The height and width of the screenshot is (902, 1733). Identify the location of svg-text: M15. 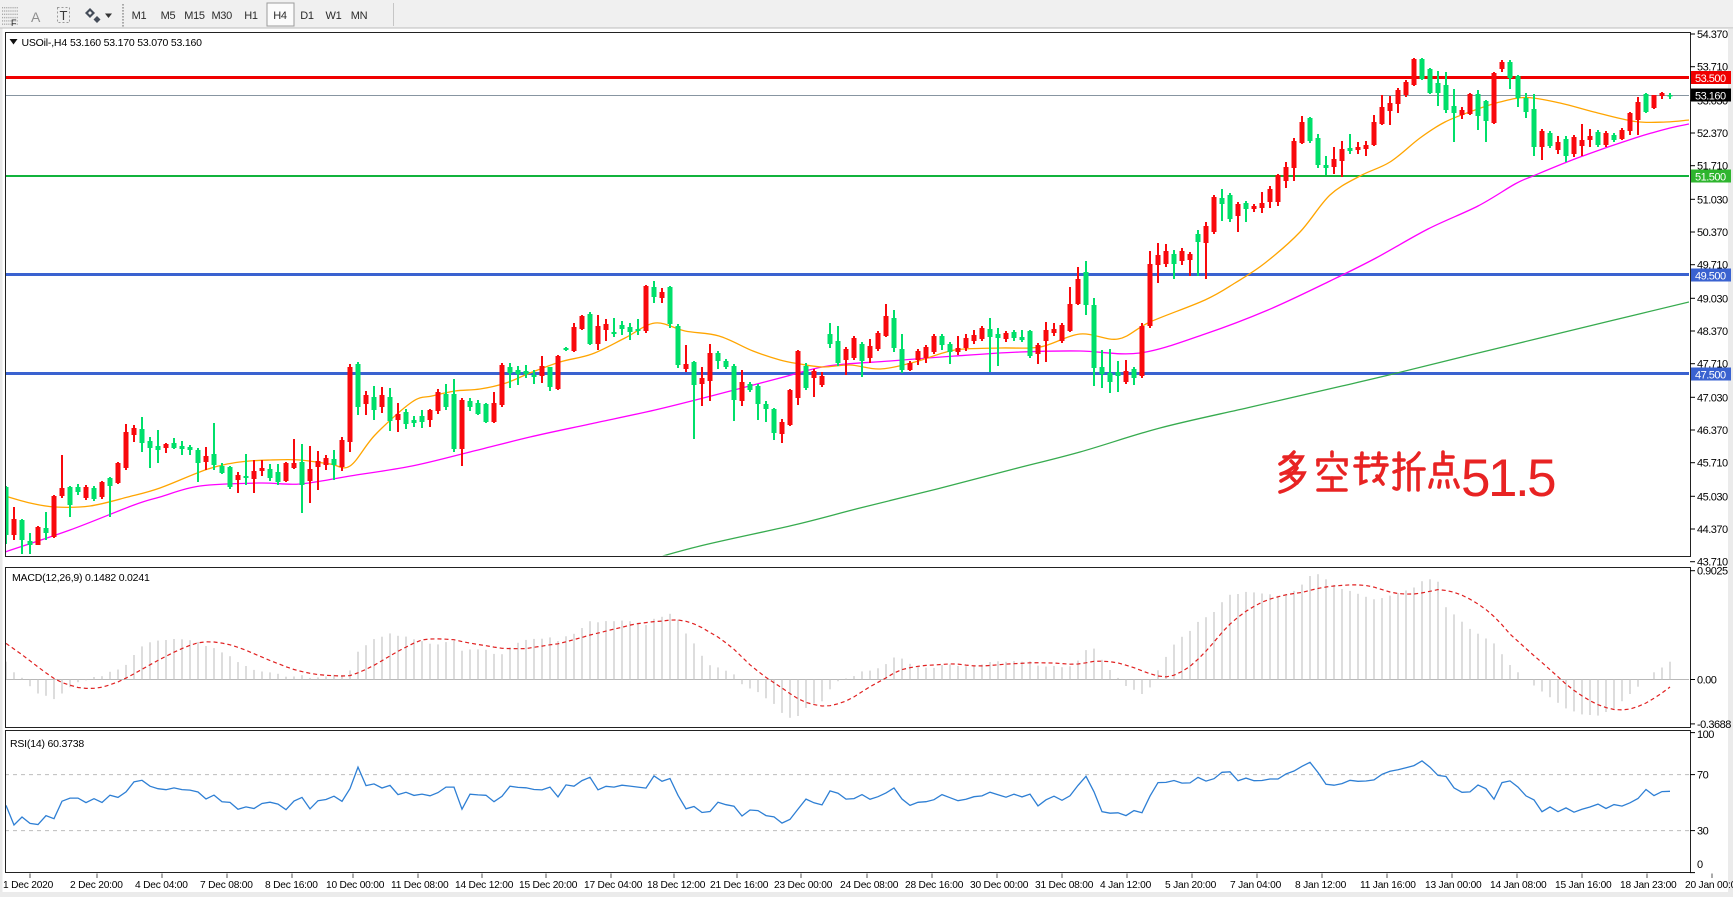
(194, 16).